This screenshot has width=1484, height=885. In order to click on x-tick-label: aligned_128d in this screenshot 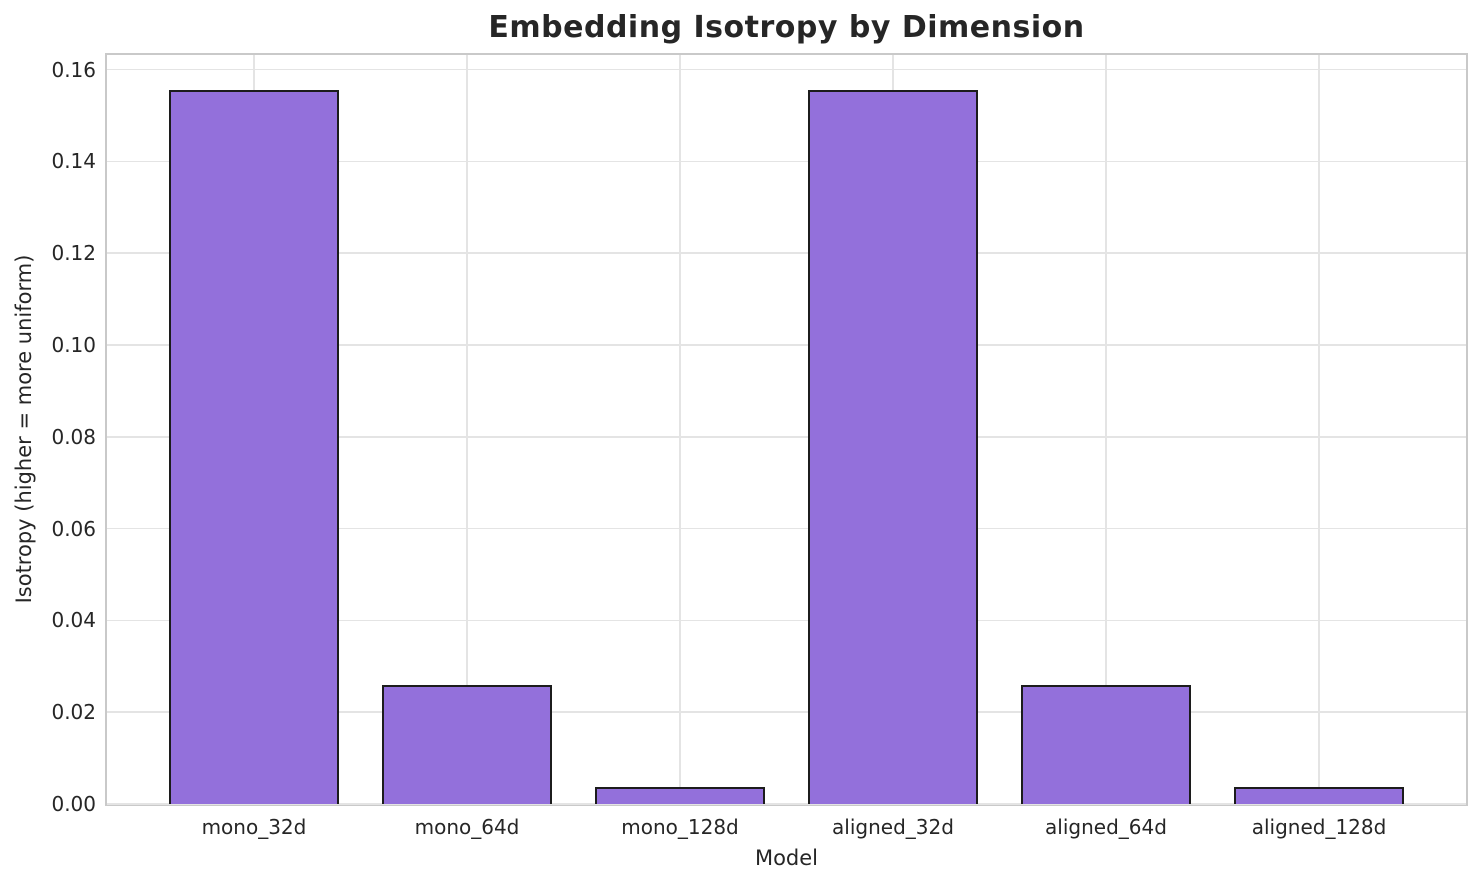, I will do `click(1319, 827)`.